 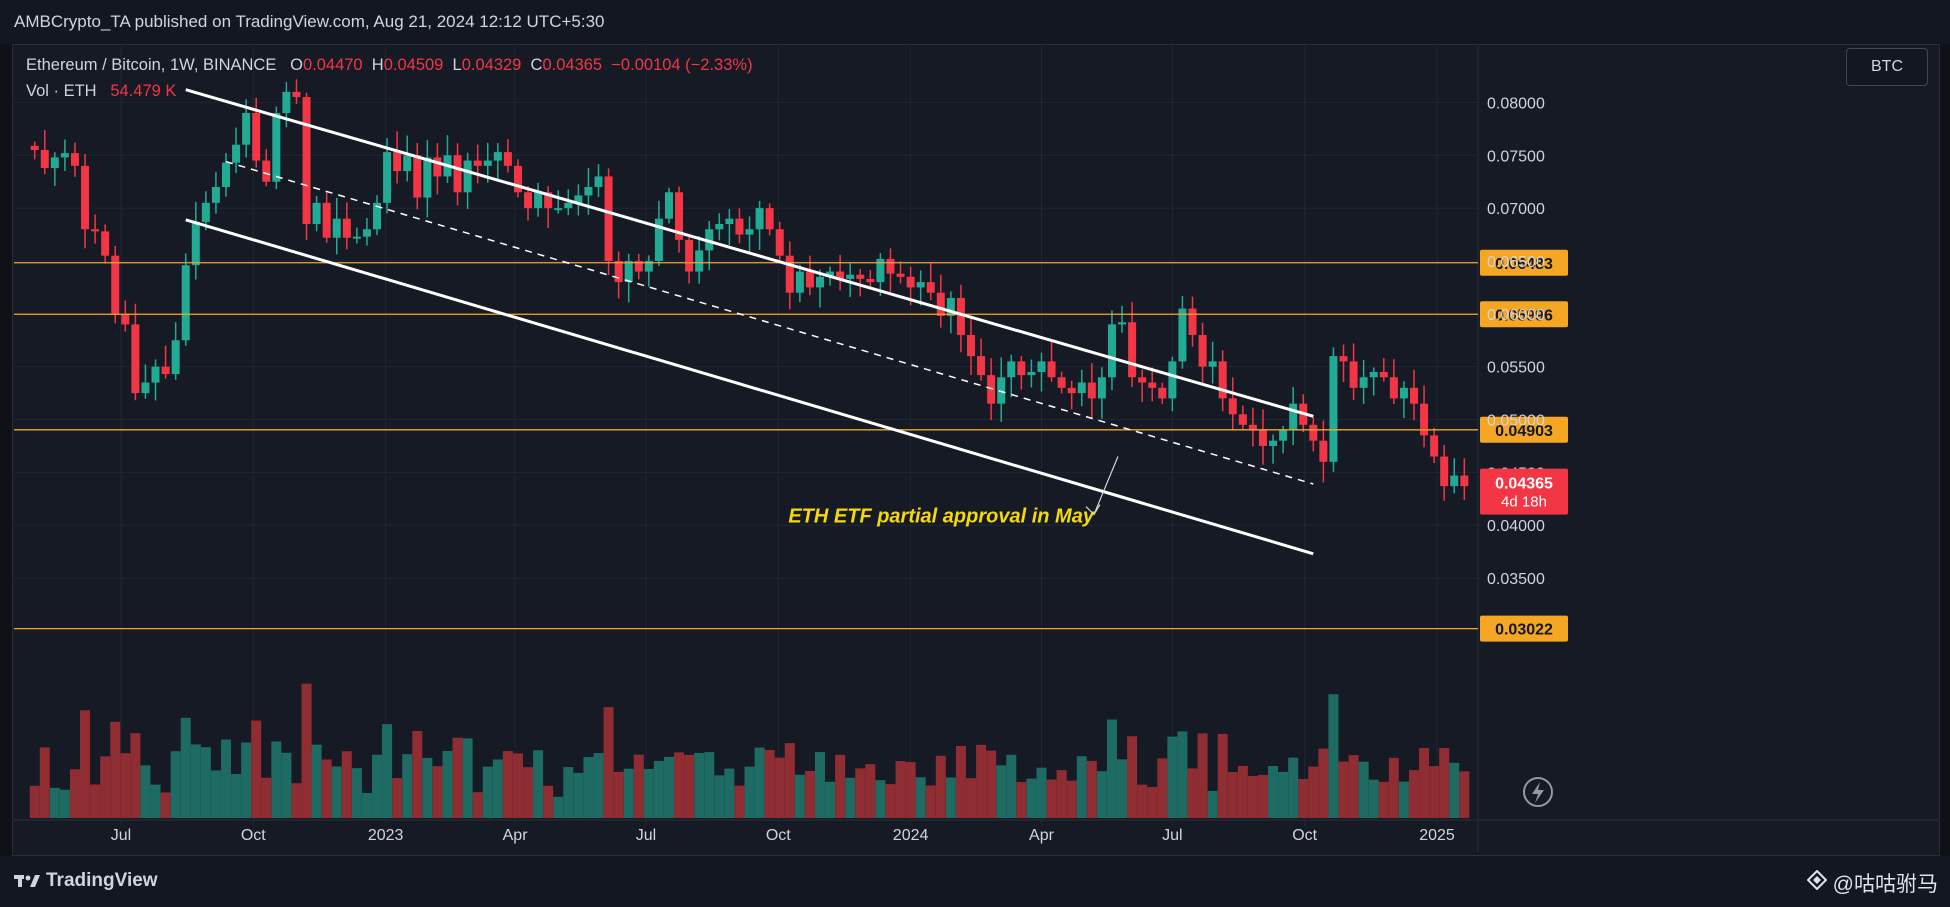 I want to click on symbol-label: Ethereum / Bitcoin, 1W, BINANCE, so click(x=151, y=65).